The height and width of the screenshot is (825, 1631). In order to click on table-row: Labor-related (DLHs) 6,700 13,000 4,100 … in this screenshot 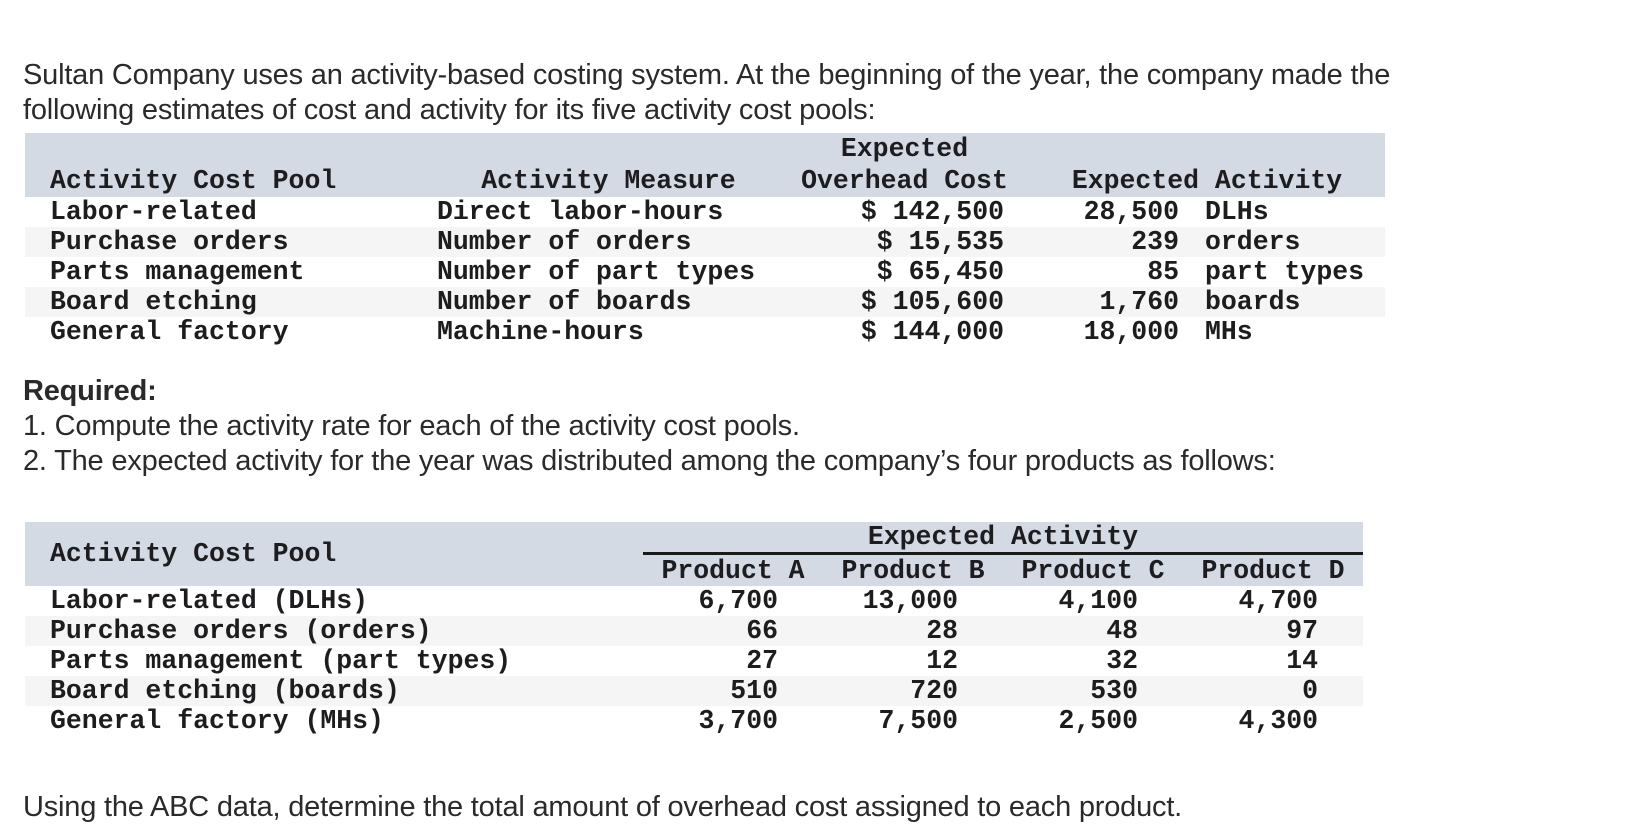, I will do `click(694, 601)`.